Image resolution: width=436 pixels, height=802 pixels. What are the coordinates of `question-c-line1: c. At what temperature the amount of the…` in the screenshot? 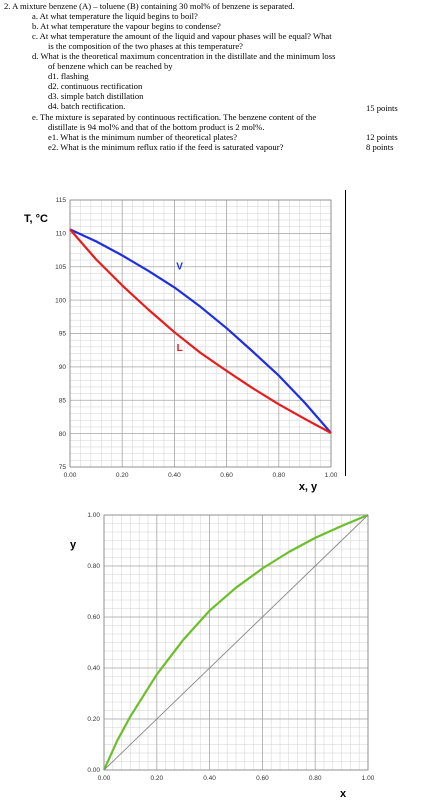 It's located at (182, 36).